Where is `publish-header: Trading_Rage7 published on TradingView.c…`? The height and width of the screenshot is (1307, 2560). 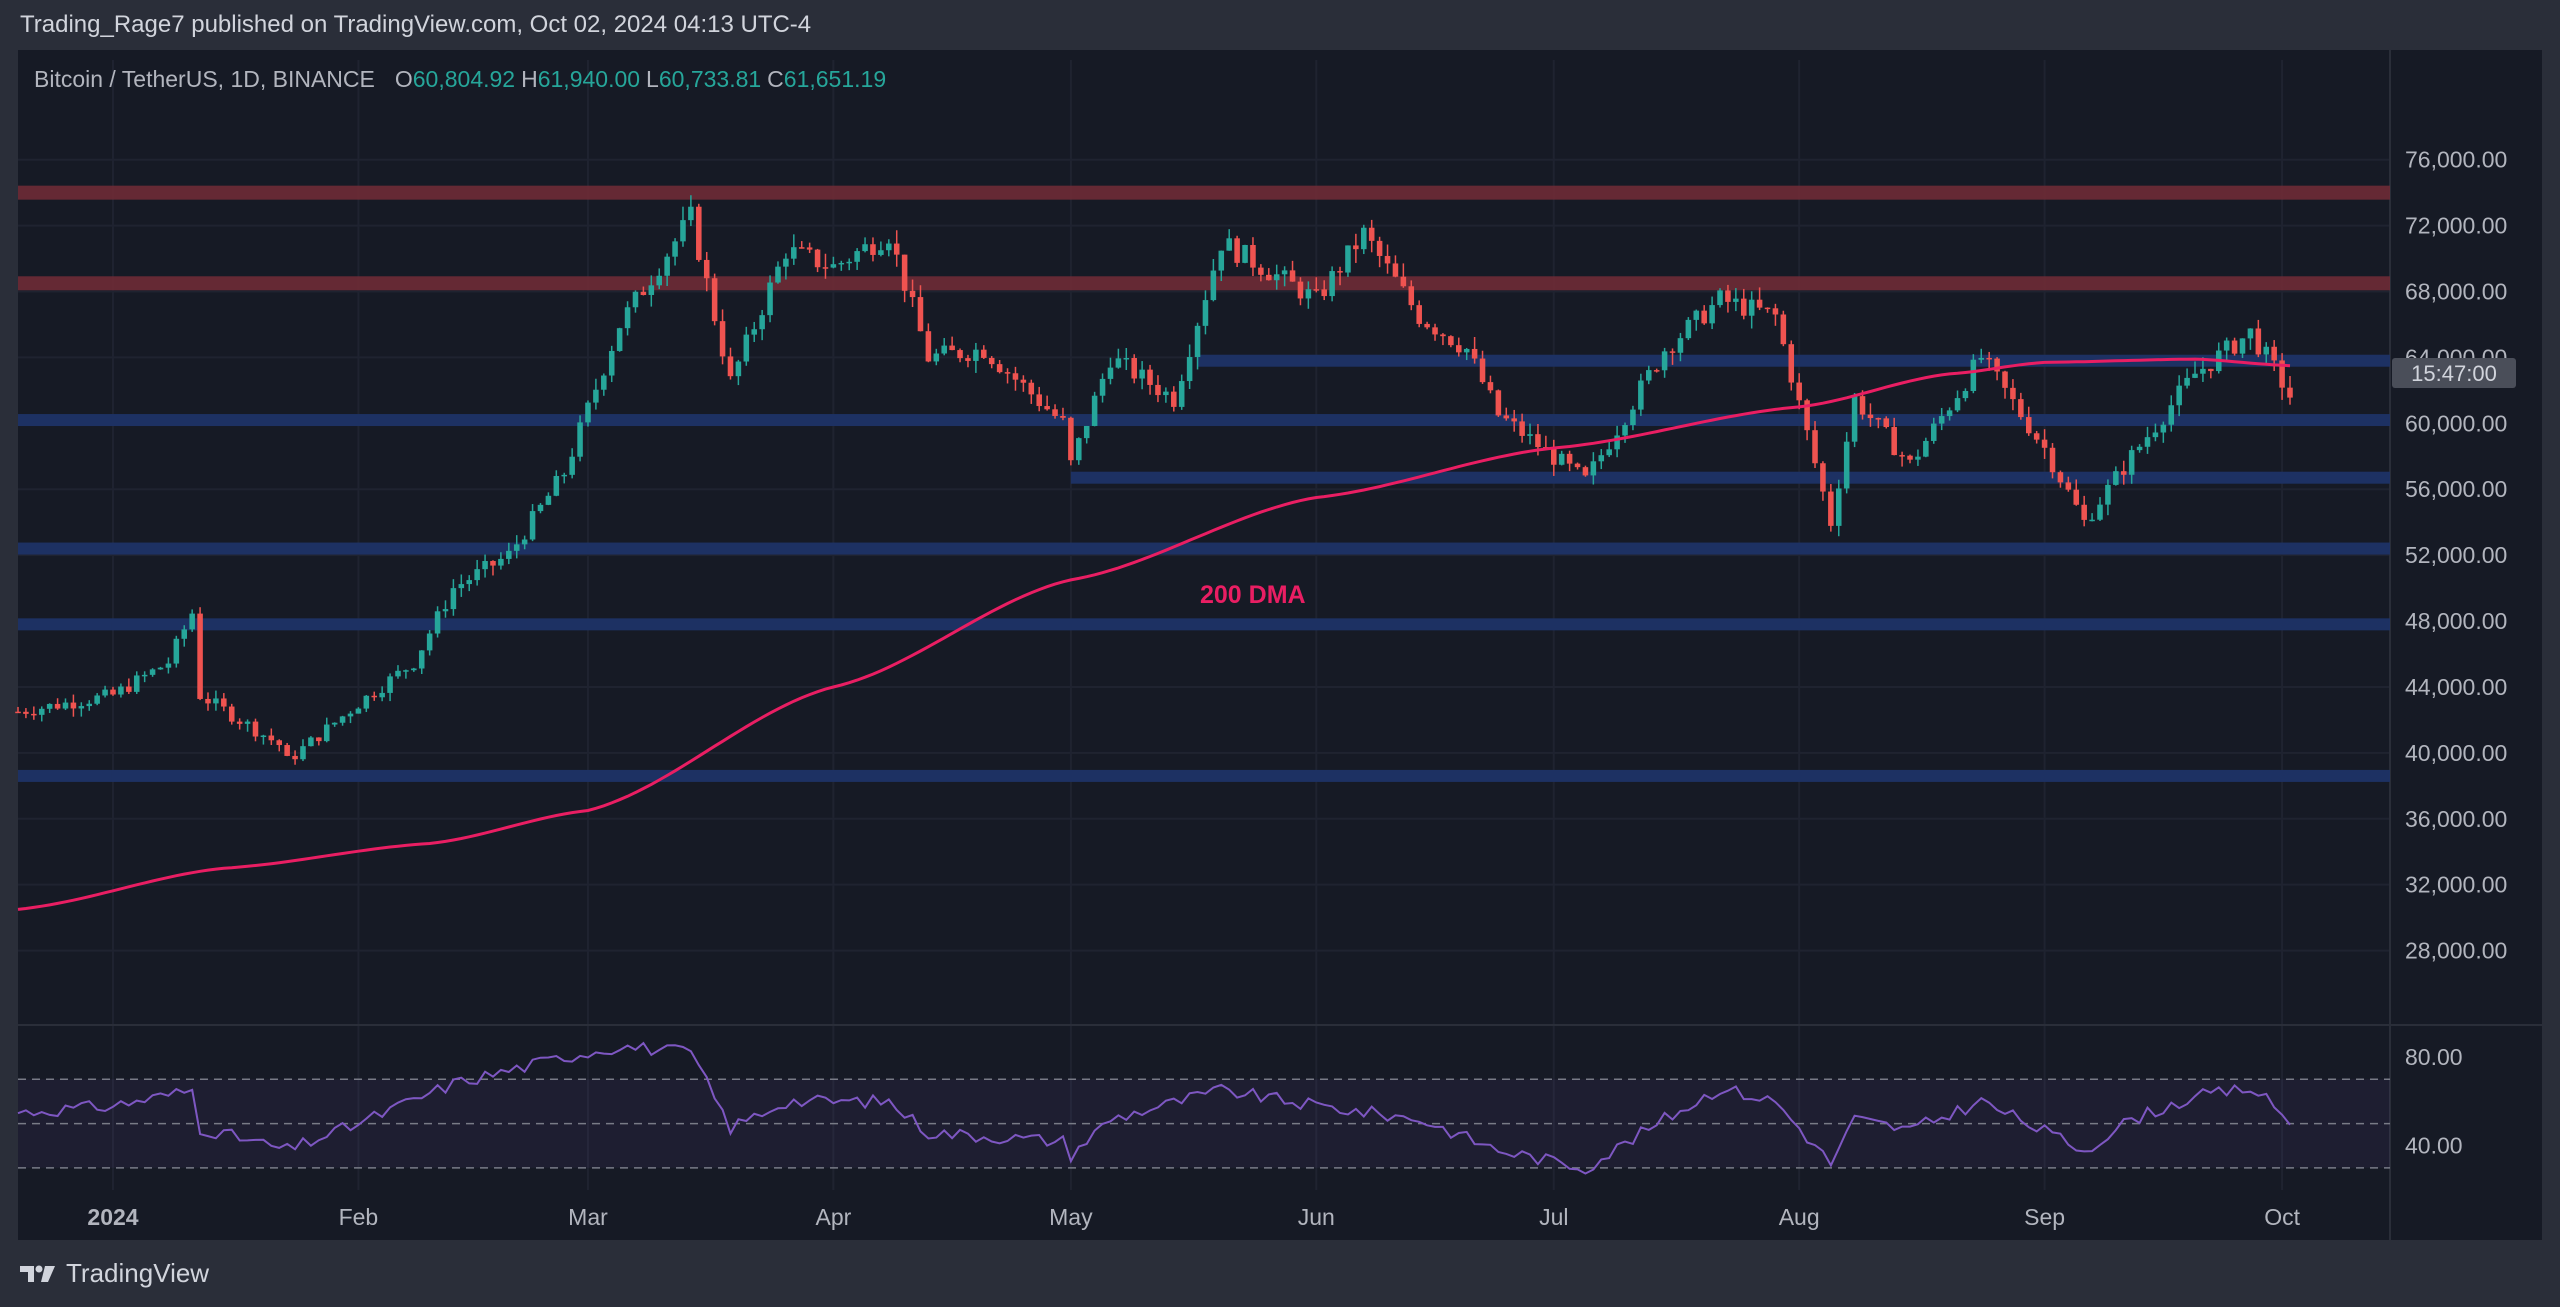 publish-header: Trading_Rage7 published on TradingView.c… is located at coordinates (1280, 25).